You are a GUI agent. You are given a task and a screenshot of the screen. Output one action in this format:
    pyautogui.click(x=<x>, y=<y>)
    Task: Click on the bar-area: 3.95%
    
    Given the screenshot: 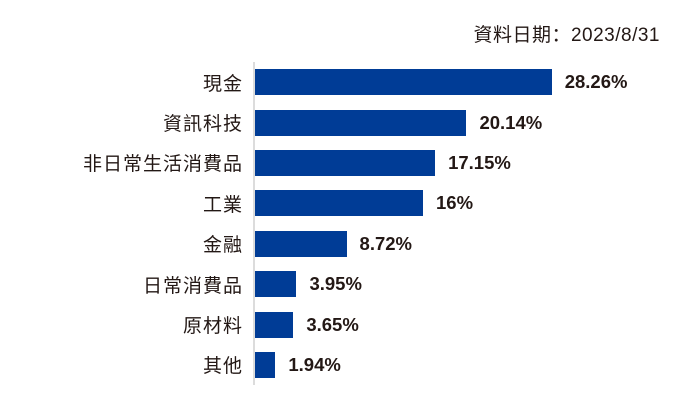 What is the action you would take?
    pyautogui.click(x=470, y=284)
    